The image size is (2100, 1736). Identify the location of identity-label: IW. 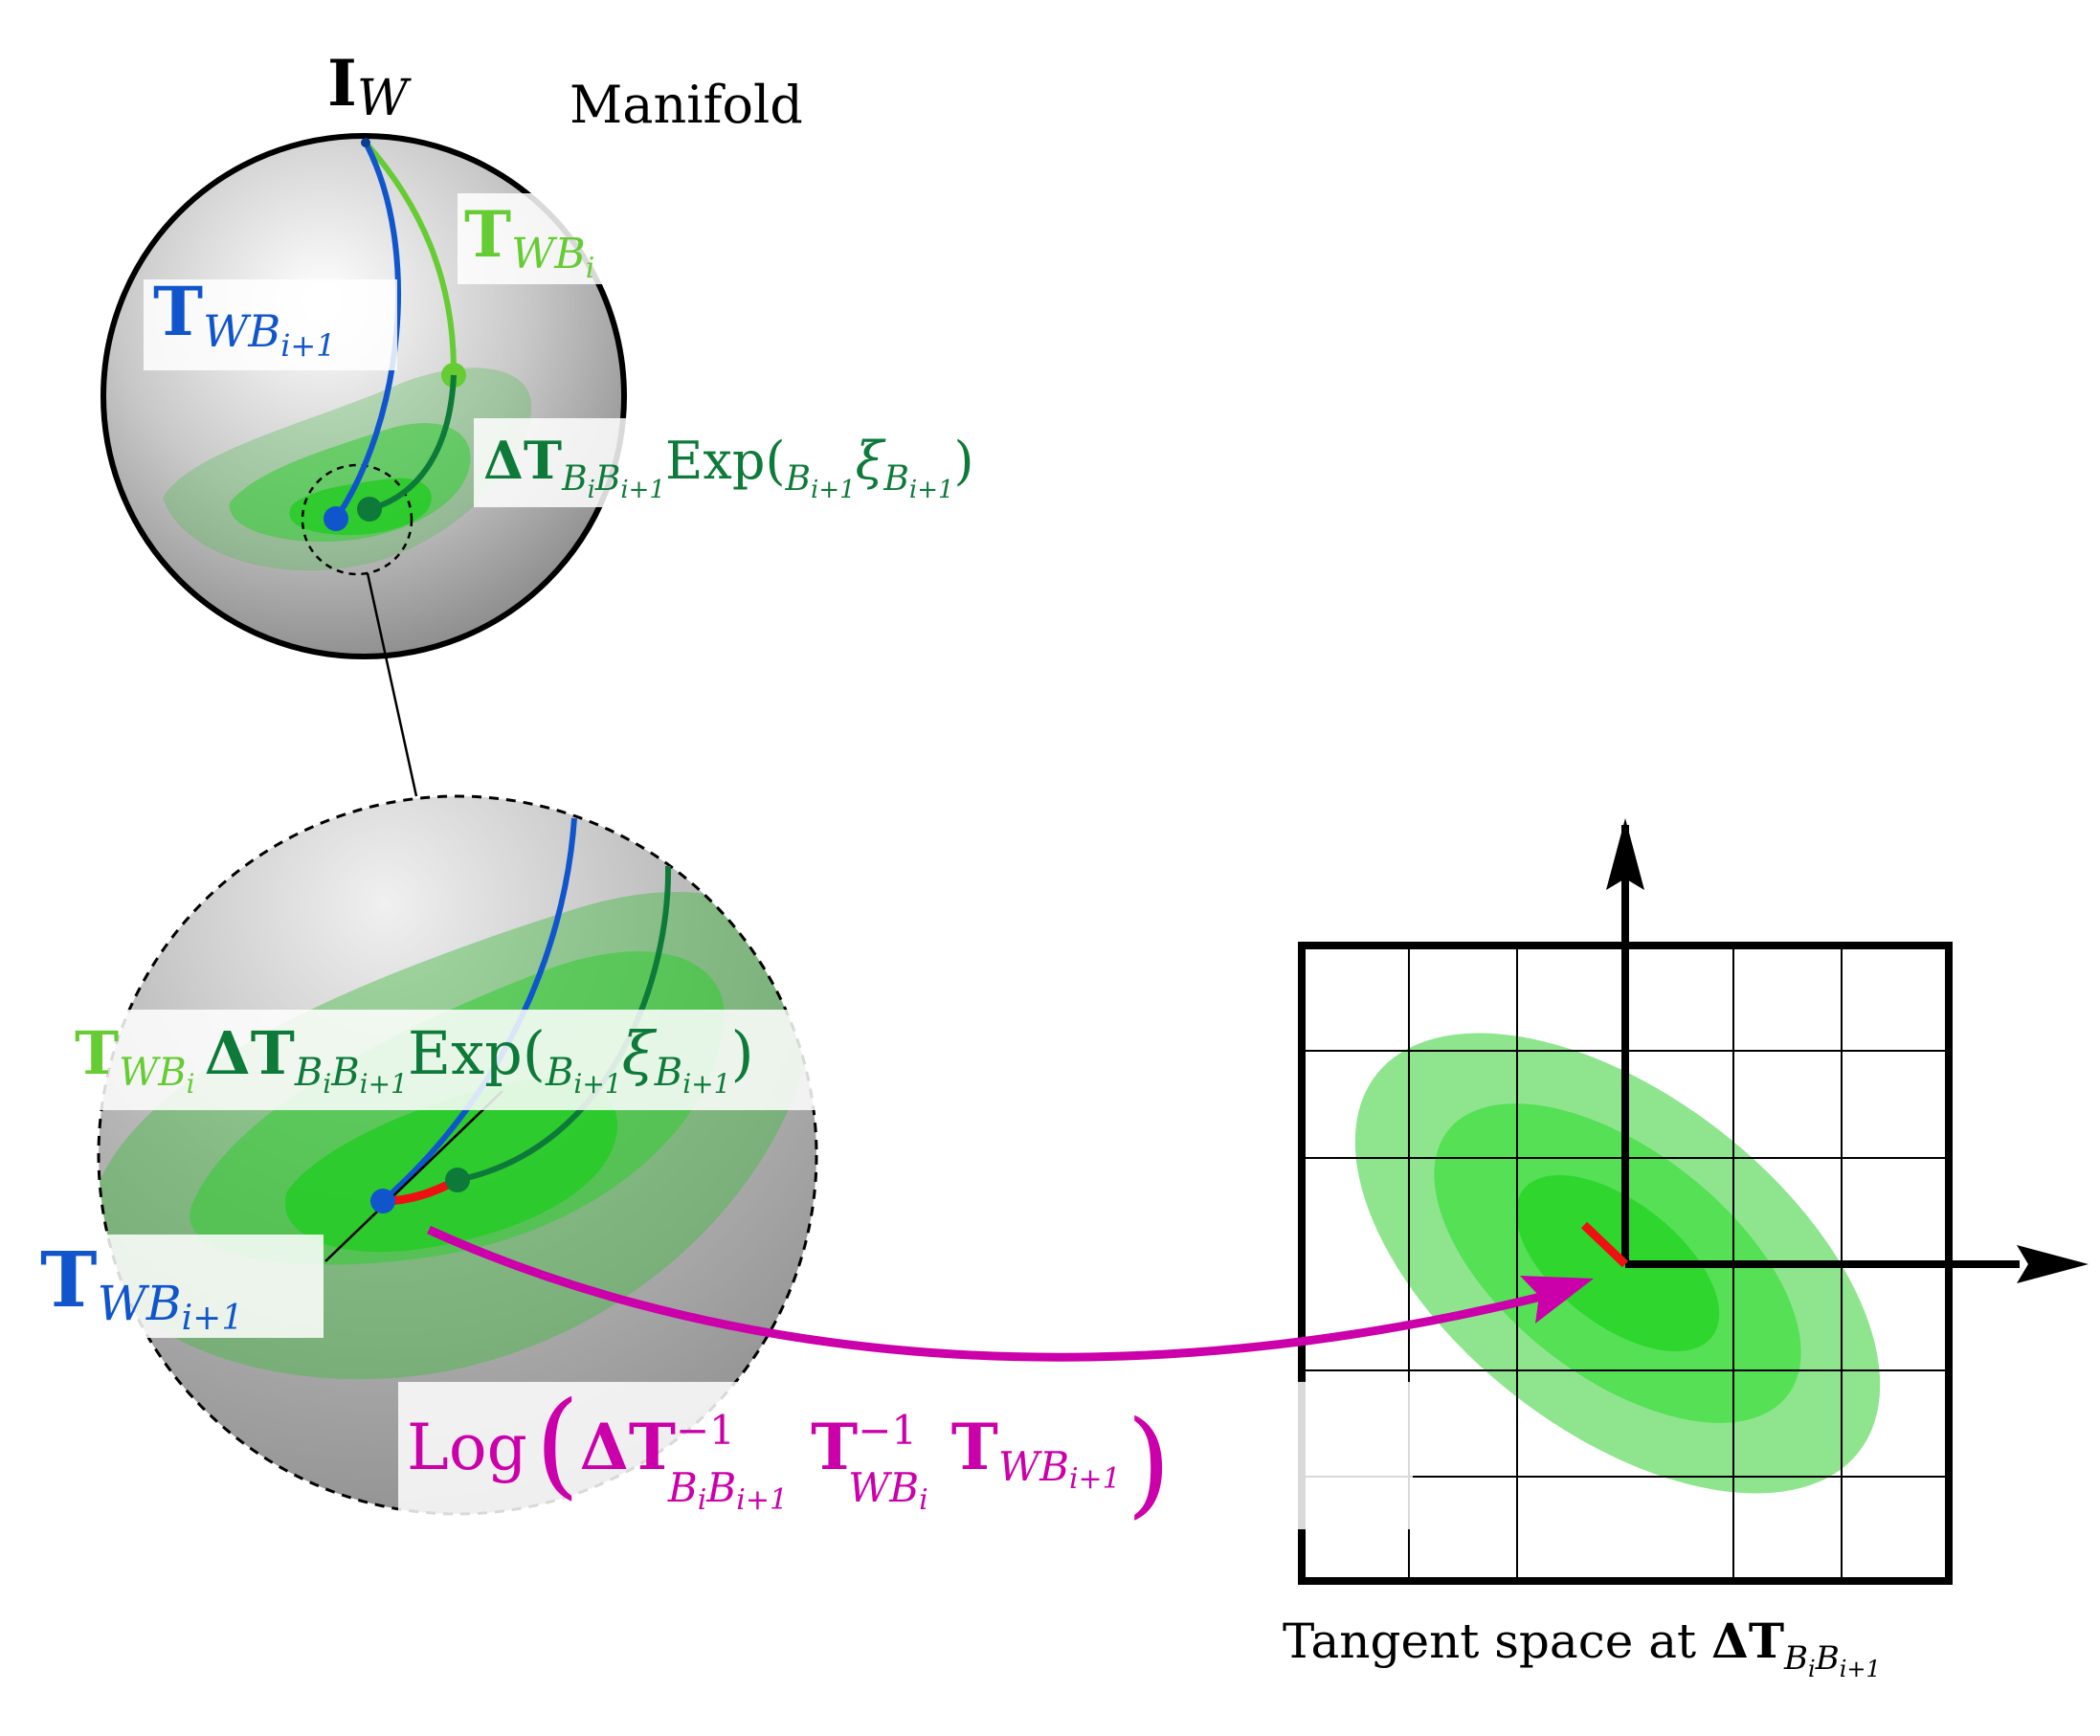
(369, 86).